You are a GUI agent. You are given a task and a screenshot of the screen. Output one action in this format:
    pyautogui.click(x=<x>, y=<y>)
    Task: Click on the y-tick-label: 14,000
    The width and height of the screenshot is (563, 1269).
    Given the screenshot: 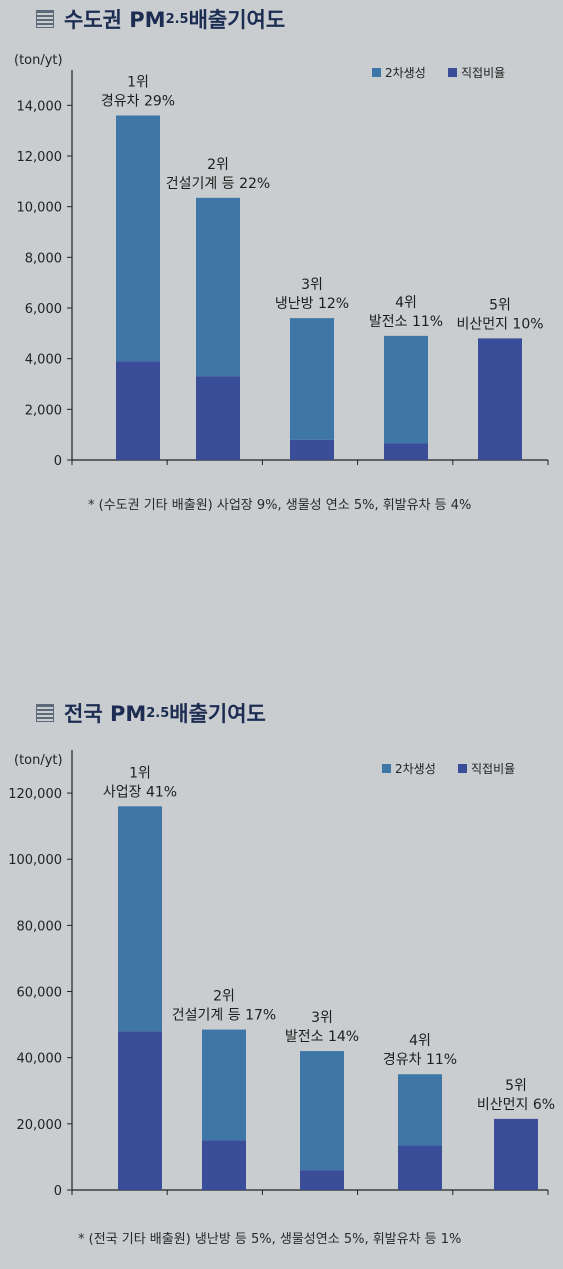 What is the action you would take?
    pyautogui.click(x=40, y=106)
    